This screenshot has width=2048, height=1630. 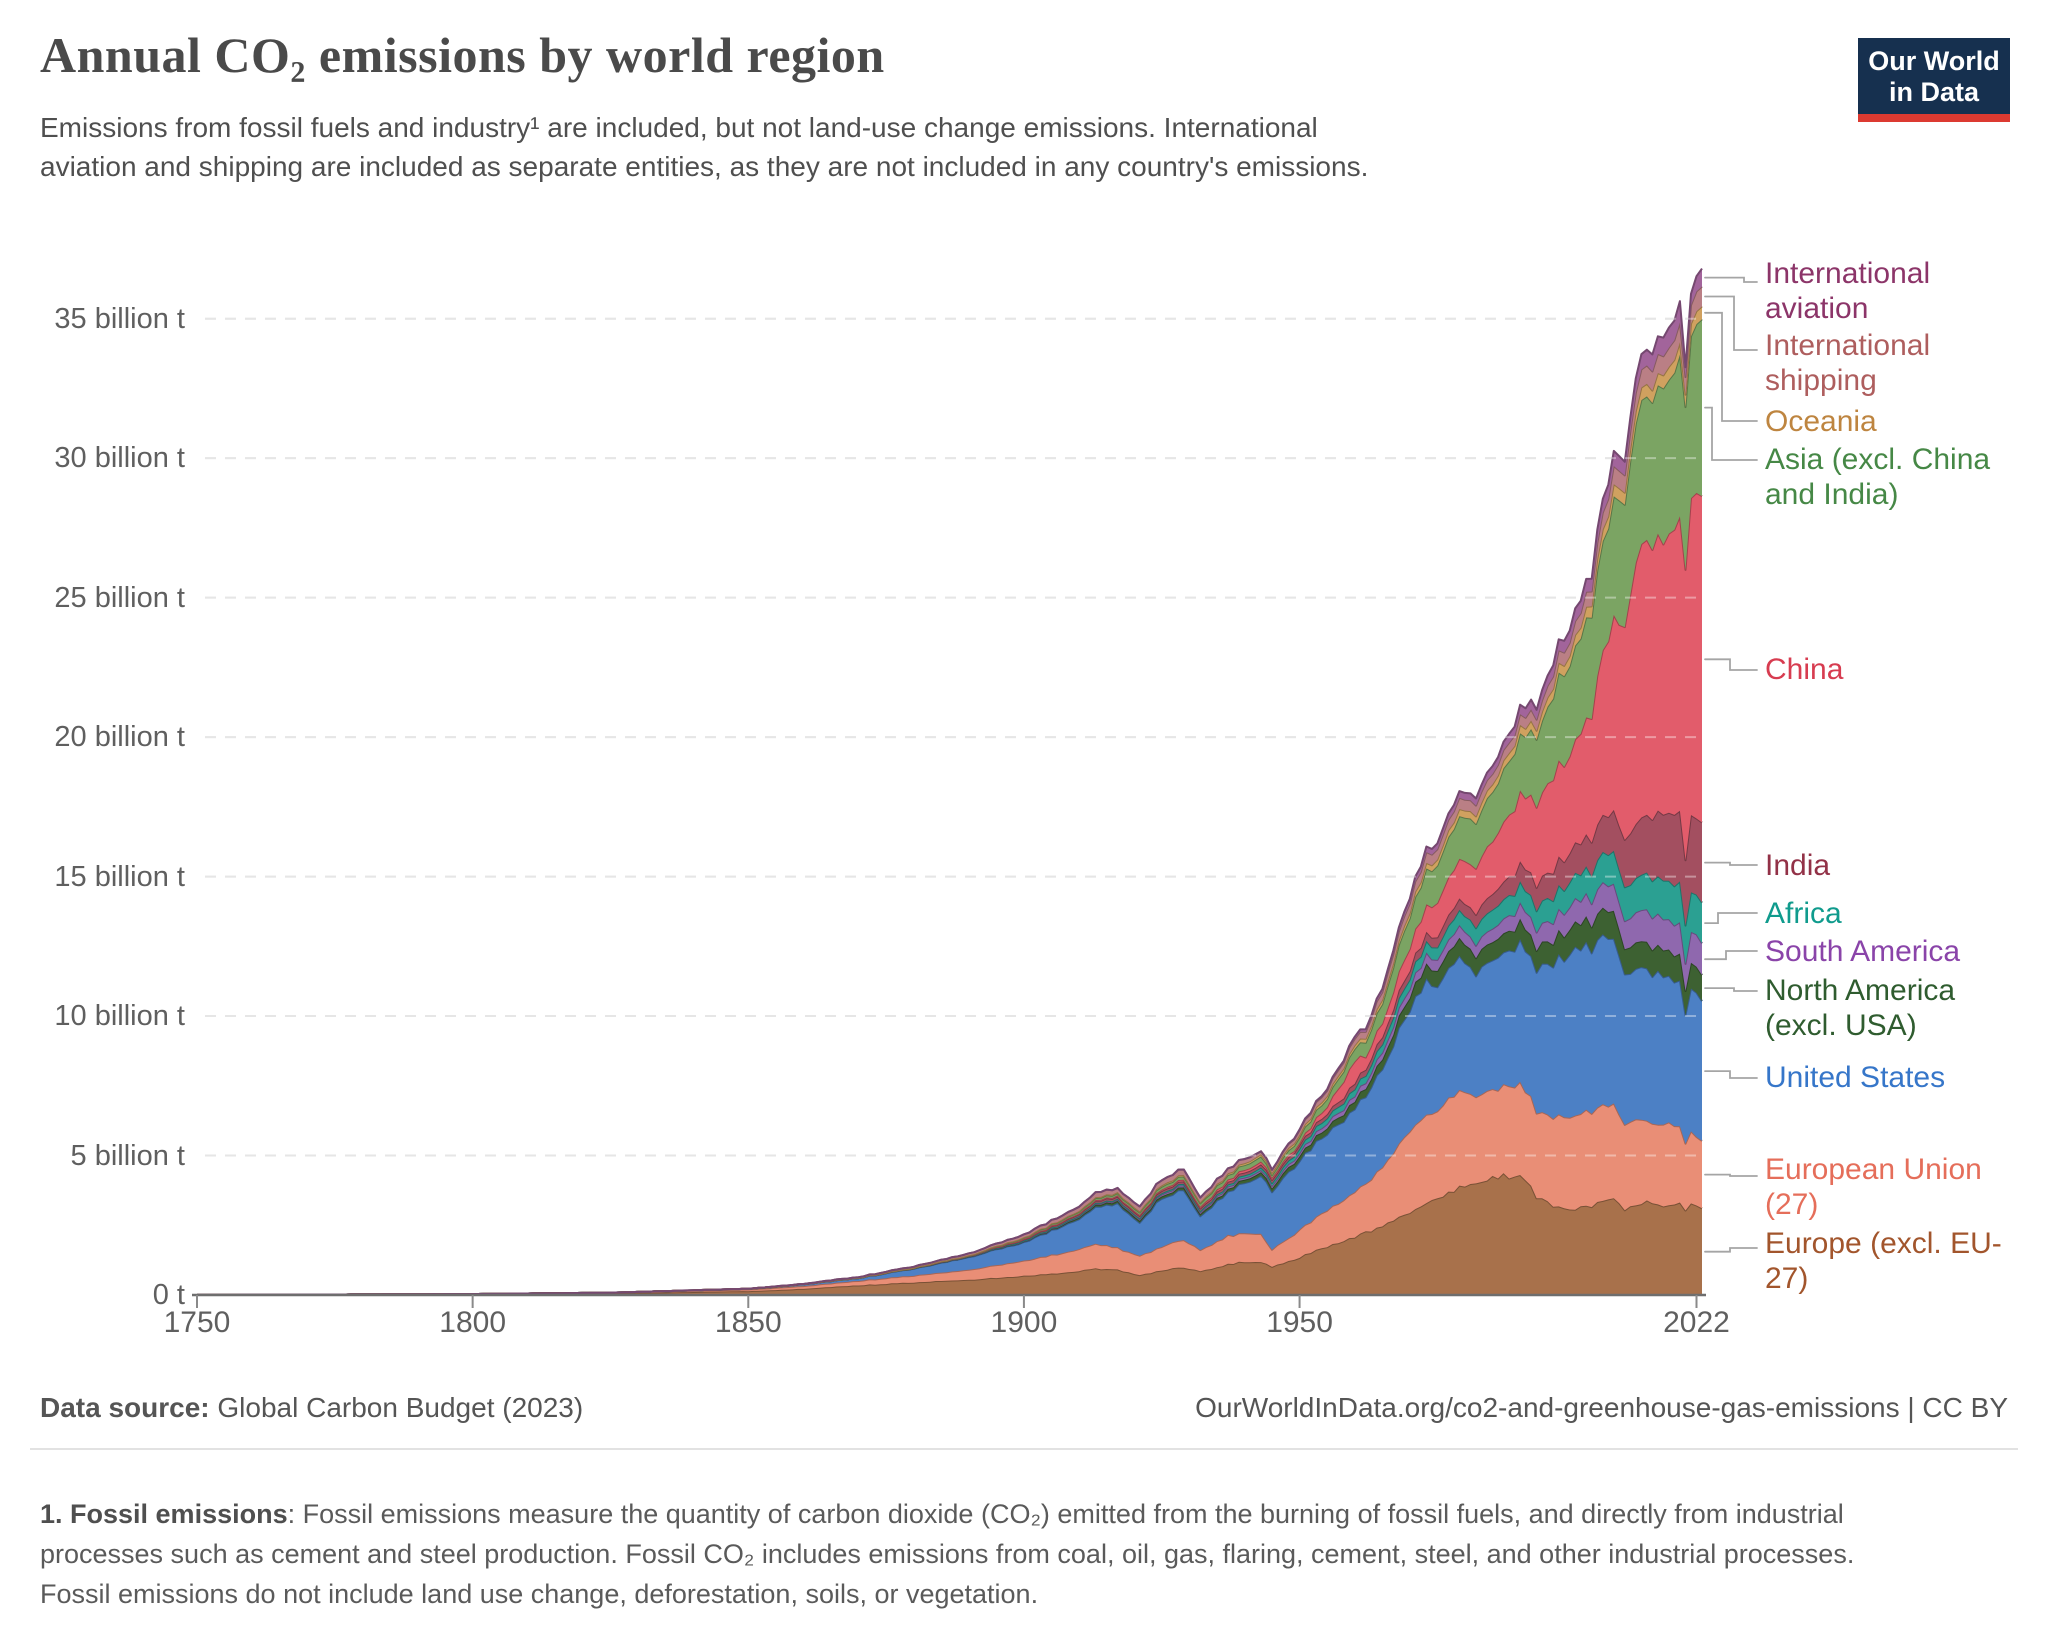 I want to click on footnote-bold: 1. Fossil emissions, so click(x=164, y=1514).